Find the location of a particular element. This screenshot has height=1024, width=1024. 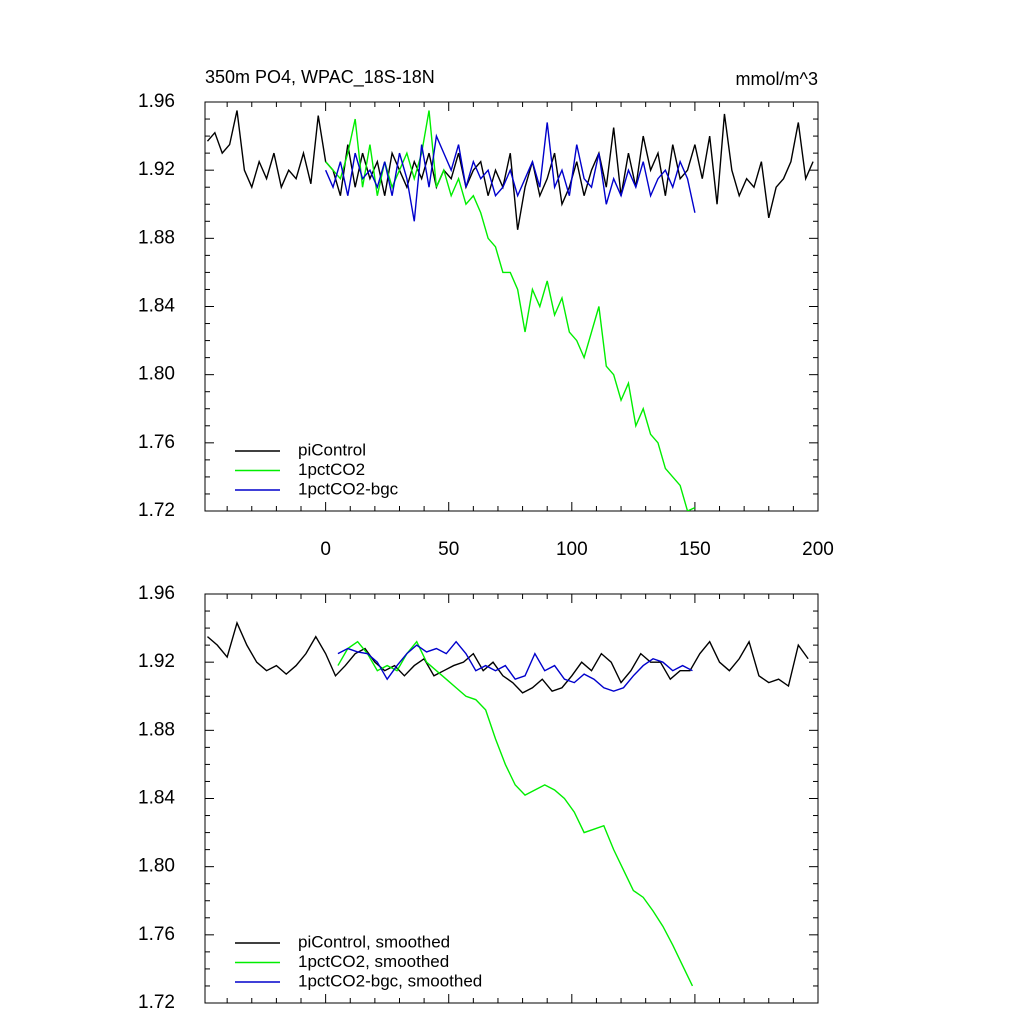

legend-label: piControl is located at coordinates (332, 449).